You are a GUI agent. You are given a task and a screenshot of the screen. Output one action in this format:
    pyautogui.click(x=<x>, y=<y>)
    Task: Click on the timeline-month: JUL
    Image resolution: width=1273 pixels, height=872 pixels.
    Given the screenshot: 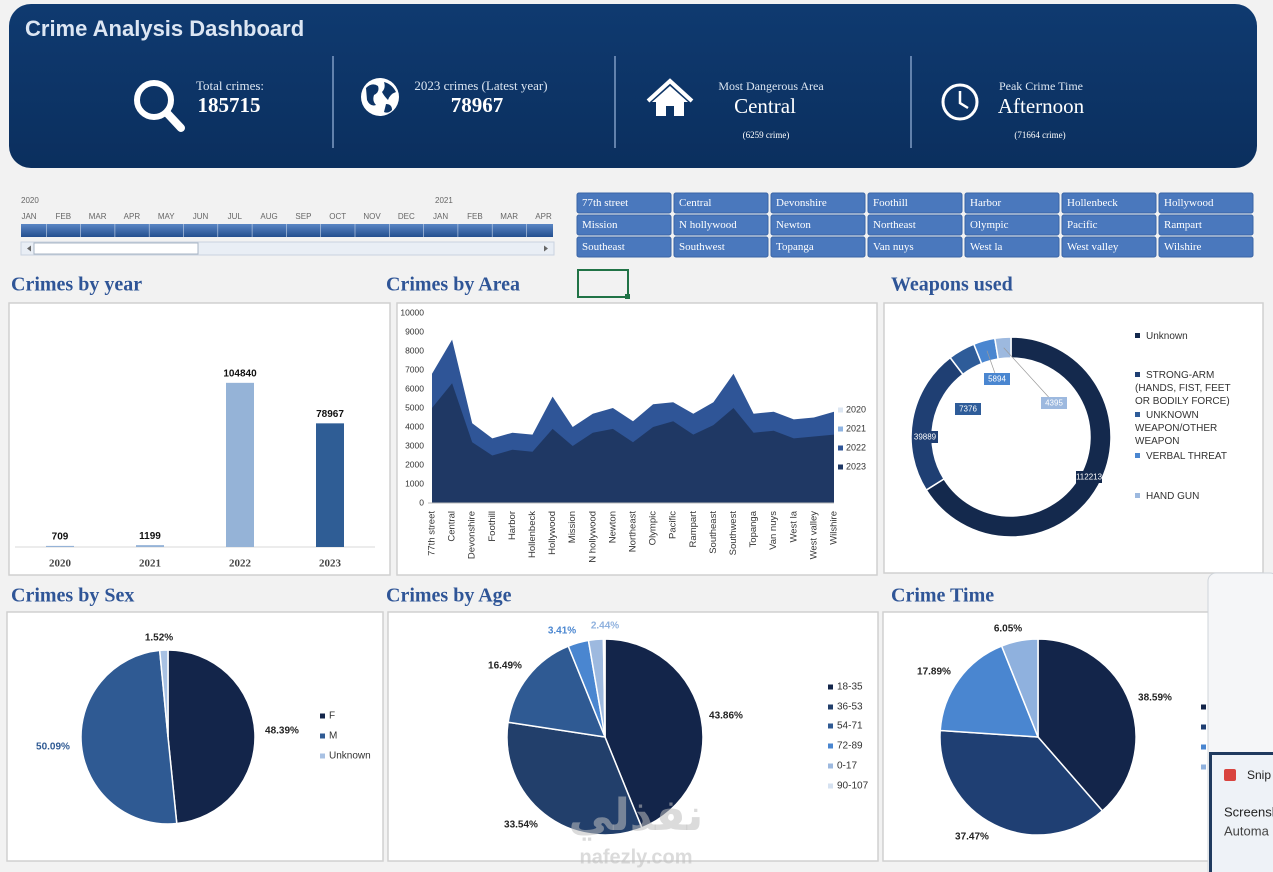 What is the action you would take?
    pyautogui.click(x=235, y=216)
    